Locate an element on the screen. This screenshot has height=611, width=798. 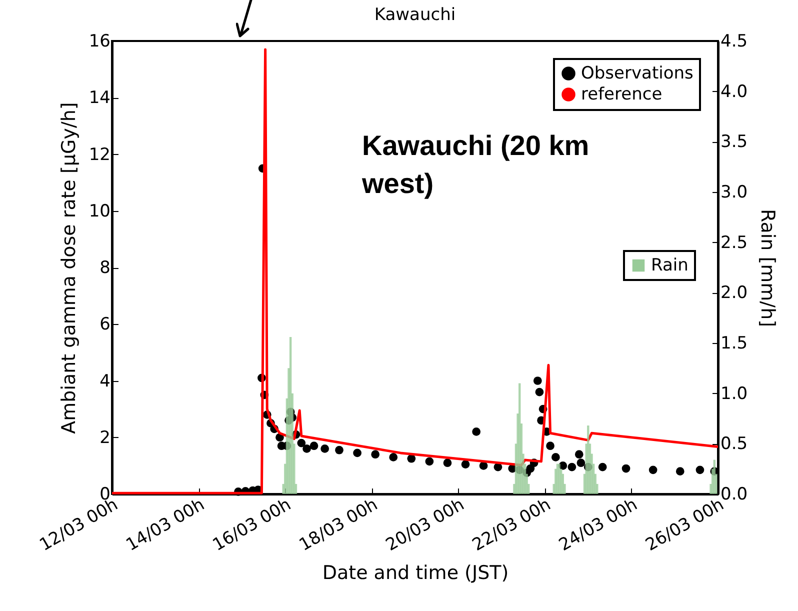
legend-label: Rain is located at coordinates (669, 266).